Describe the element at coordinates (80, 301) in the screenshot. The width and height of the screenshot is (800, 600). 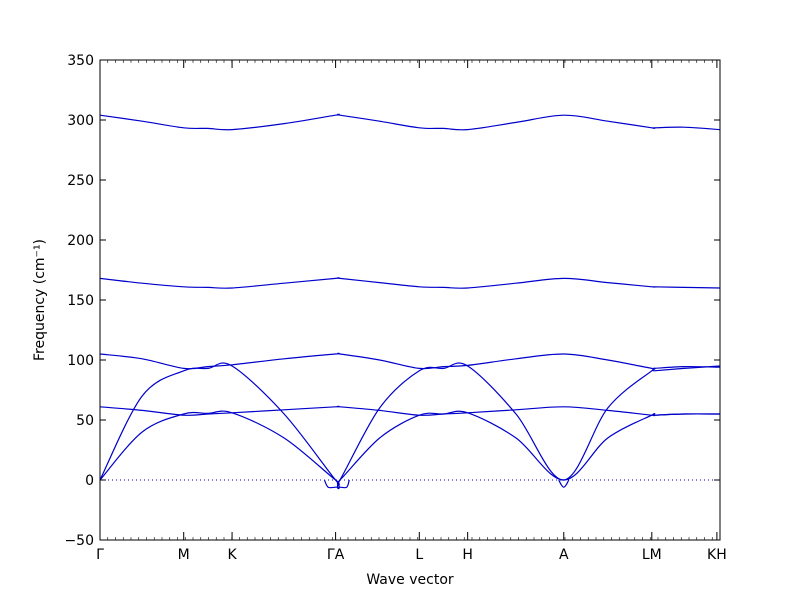
I see `y-tick-label: 150` at that location.